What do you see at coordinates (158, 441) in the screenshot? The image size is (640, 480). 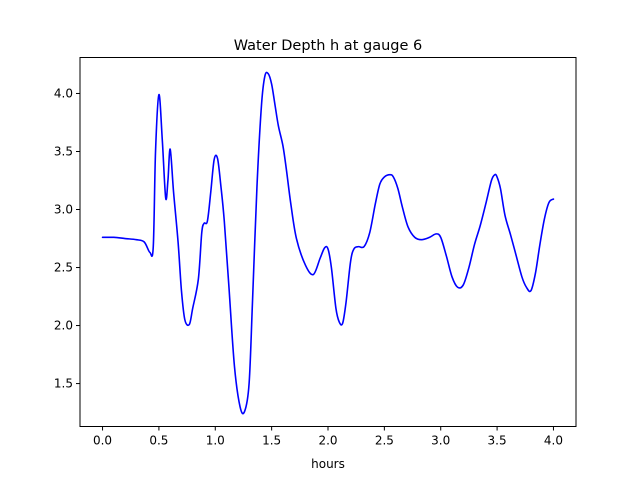 I see `x-tick-label: 0.5` at bounding box center [158, 441].